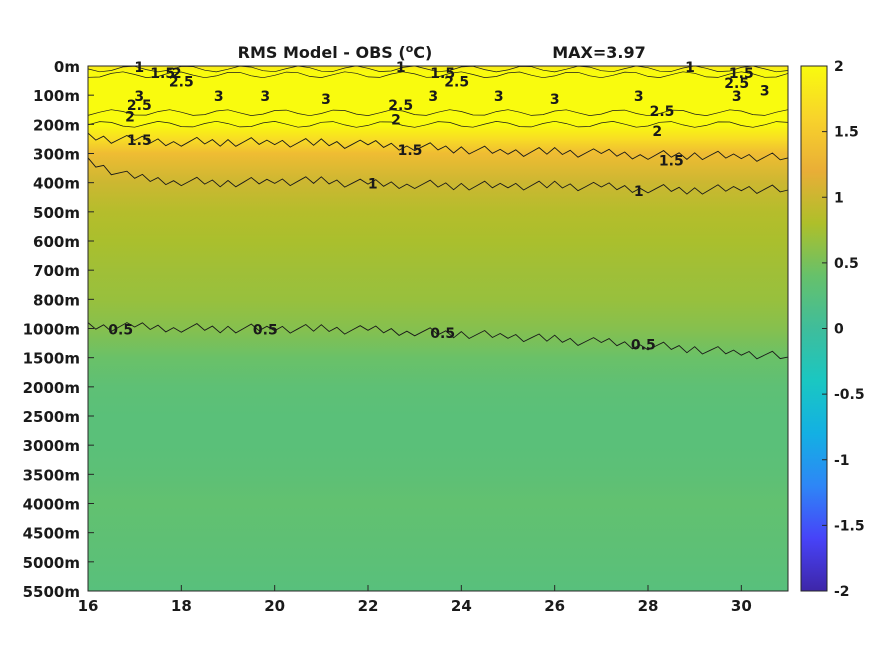 This screenshot has width=875, height=656. What do you see at coordinates (846, 264) in the screenshot?
I see `colorbar-tick-label: 0.5` at bounding box center [846, 264].